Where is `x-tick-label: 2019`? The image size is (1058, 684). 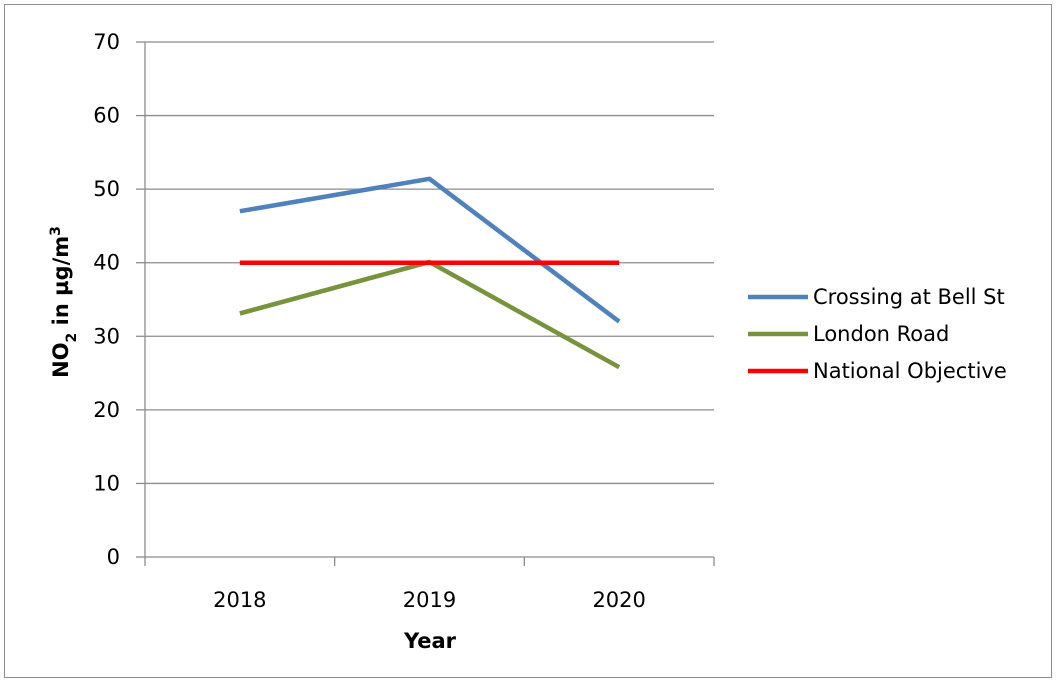
x-tick-label: 2019 is located at coordinates (429, 600).